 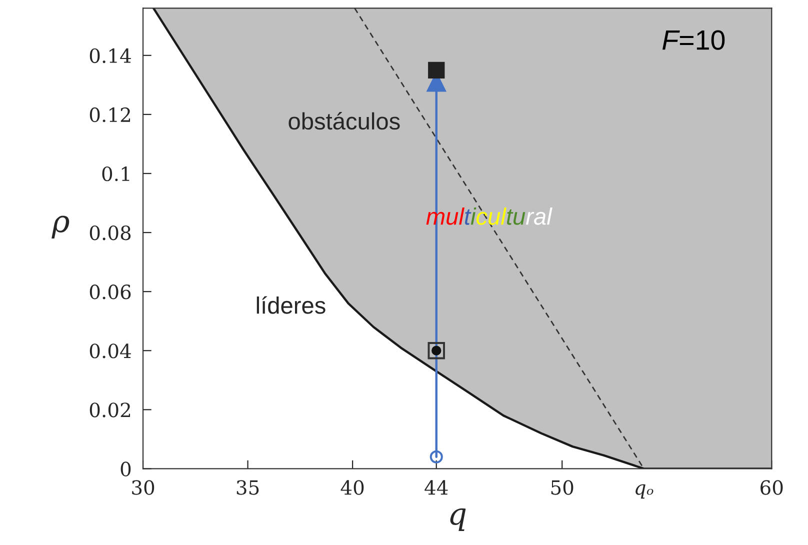 I want to click on y-tick-label: 0.12, so click(x=110, y=114).